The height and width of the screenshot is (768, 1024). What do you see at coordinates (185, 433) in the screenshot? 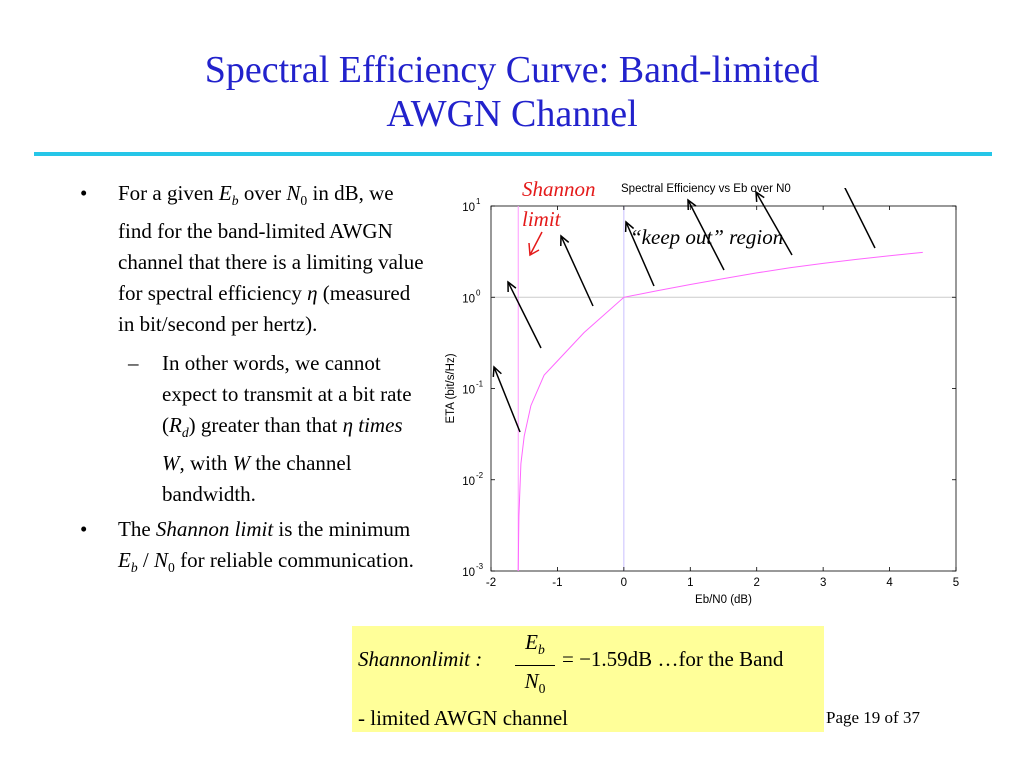
I see `rd-subscript: d` at bounding box center [185, 433].